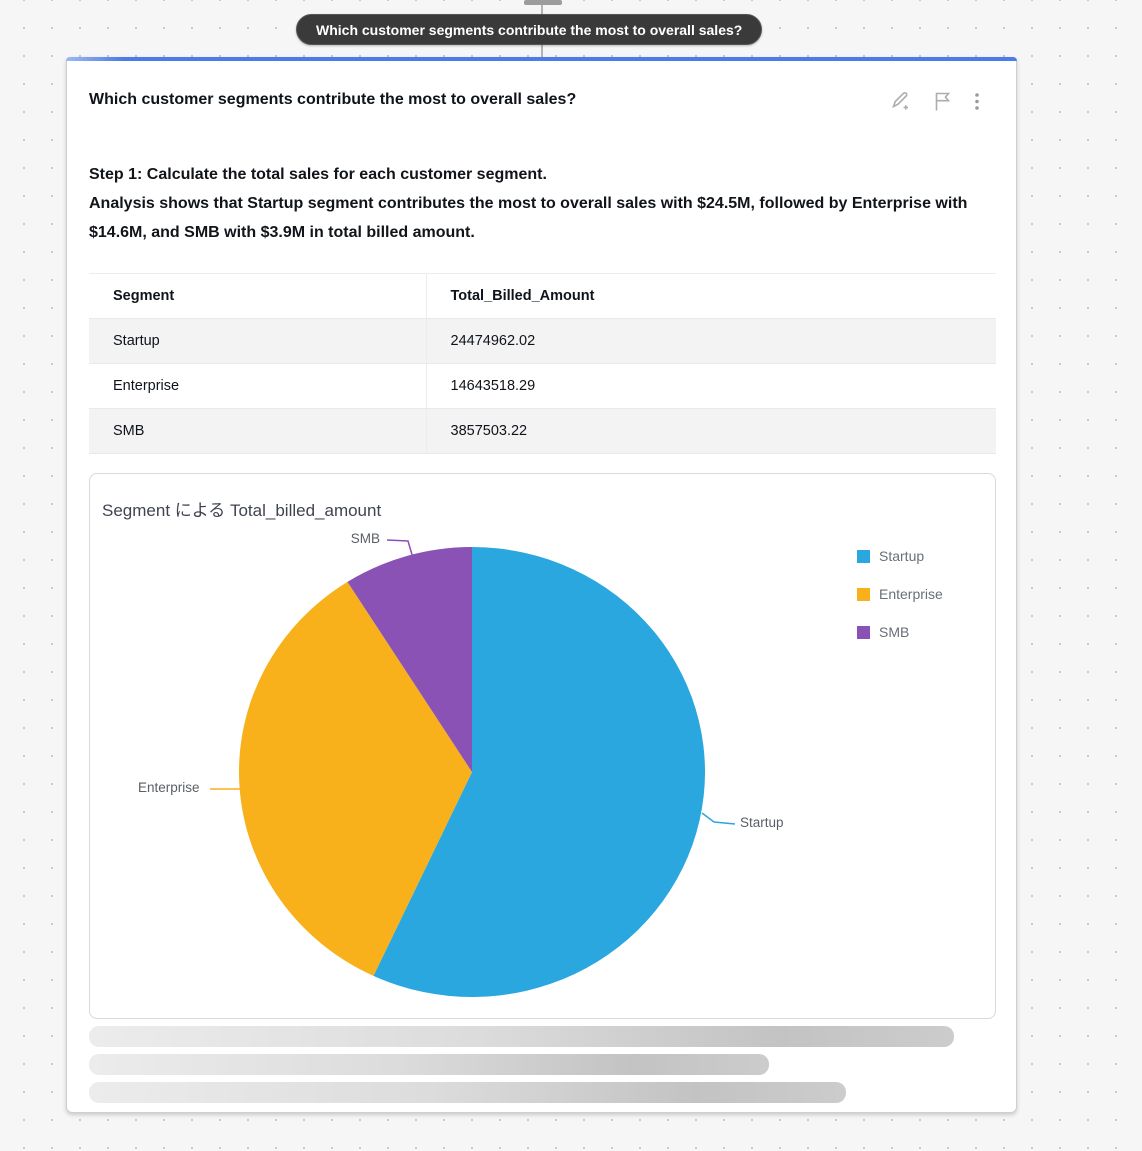 Image resolution: width=1142 pixels, height=1151 pixels. I want to click on pie-slice-smb, so click(409, 659).